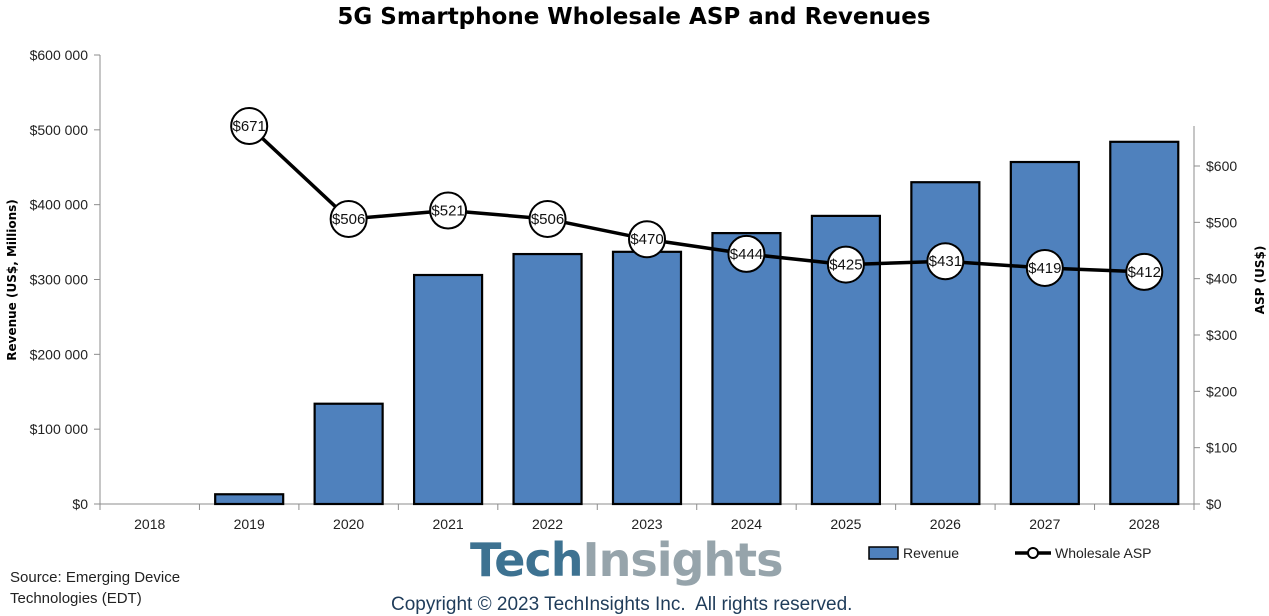 The image size is (1269, 616). What do you see at coordinates (1221, 166) in the screenshot?
I see `right-tick-label: $600` at bounding box center [1221, 166].